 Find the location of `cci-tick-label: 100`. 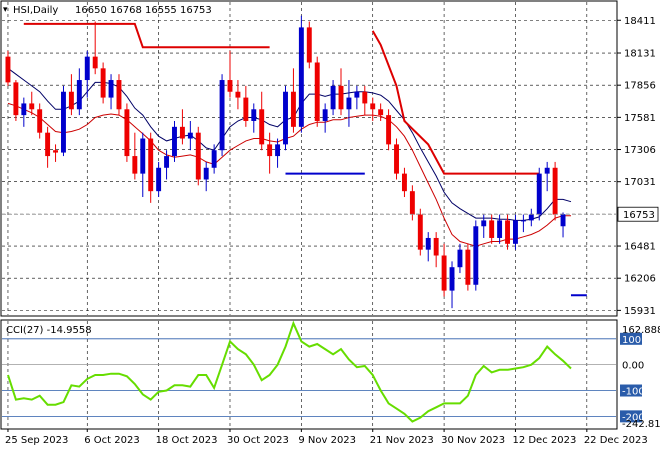

cci-tick-label: 100 is located at coordinates (631, 340).